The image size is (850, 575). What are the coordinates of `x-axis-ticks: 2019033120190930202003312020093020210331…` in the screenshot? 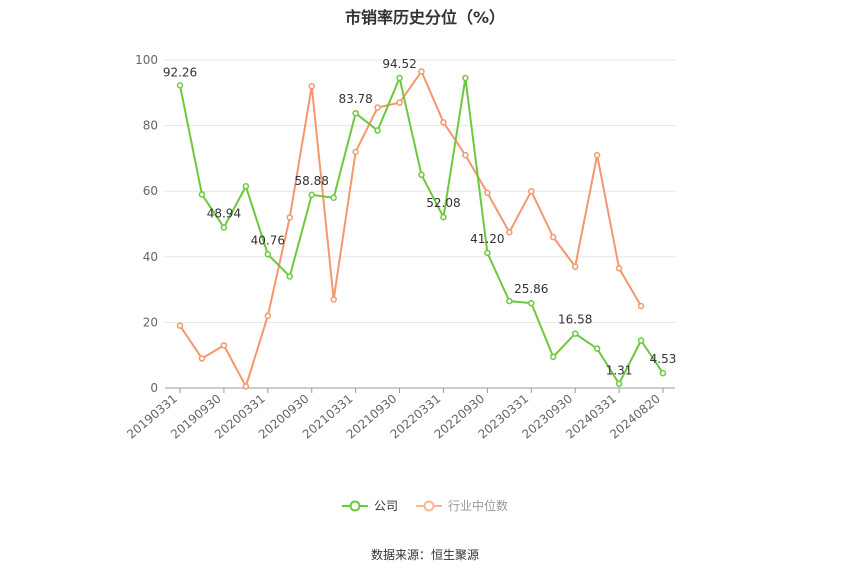 It's located at (394, 415).